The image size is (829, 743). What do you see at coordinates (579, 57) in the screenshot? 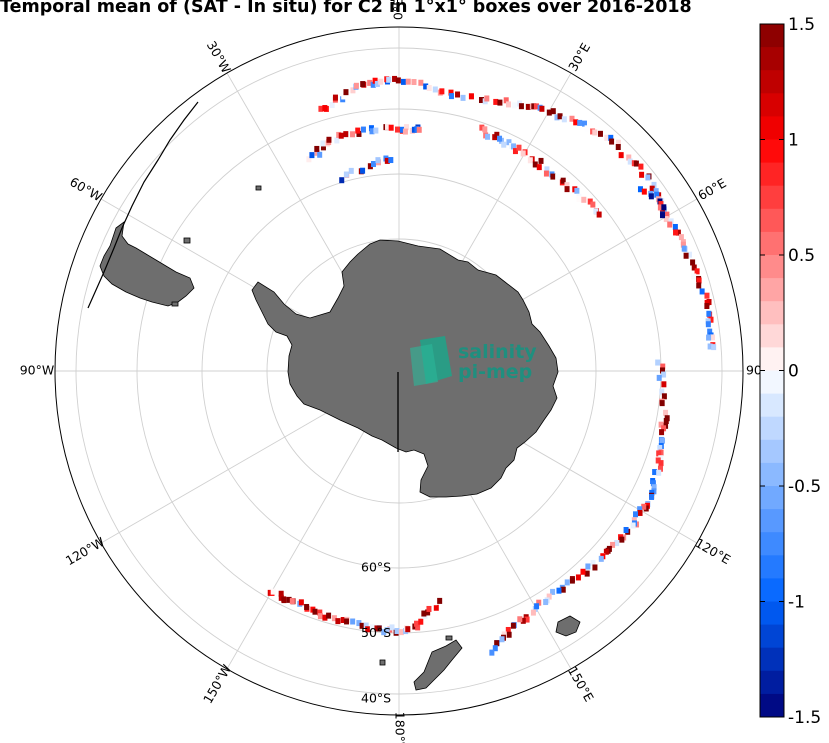
I see `longitude-label: 30°E` at bounding box center [579, 57].